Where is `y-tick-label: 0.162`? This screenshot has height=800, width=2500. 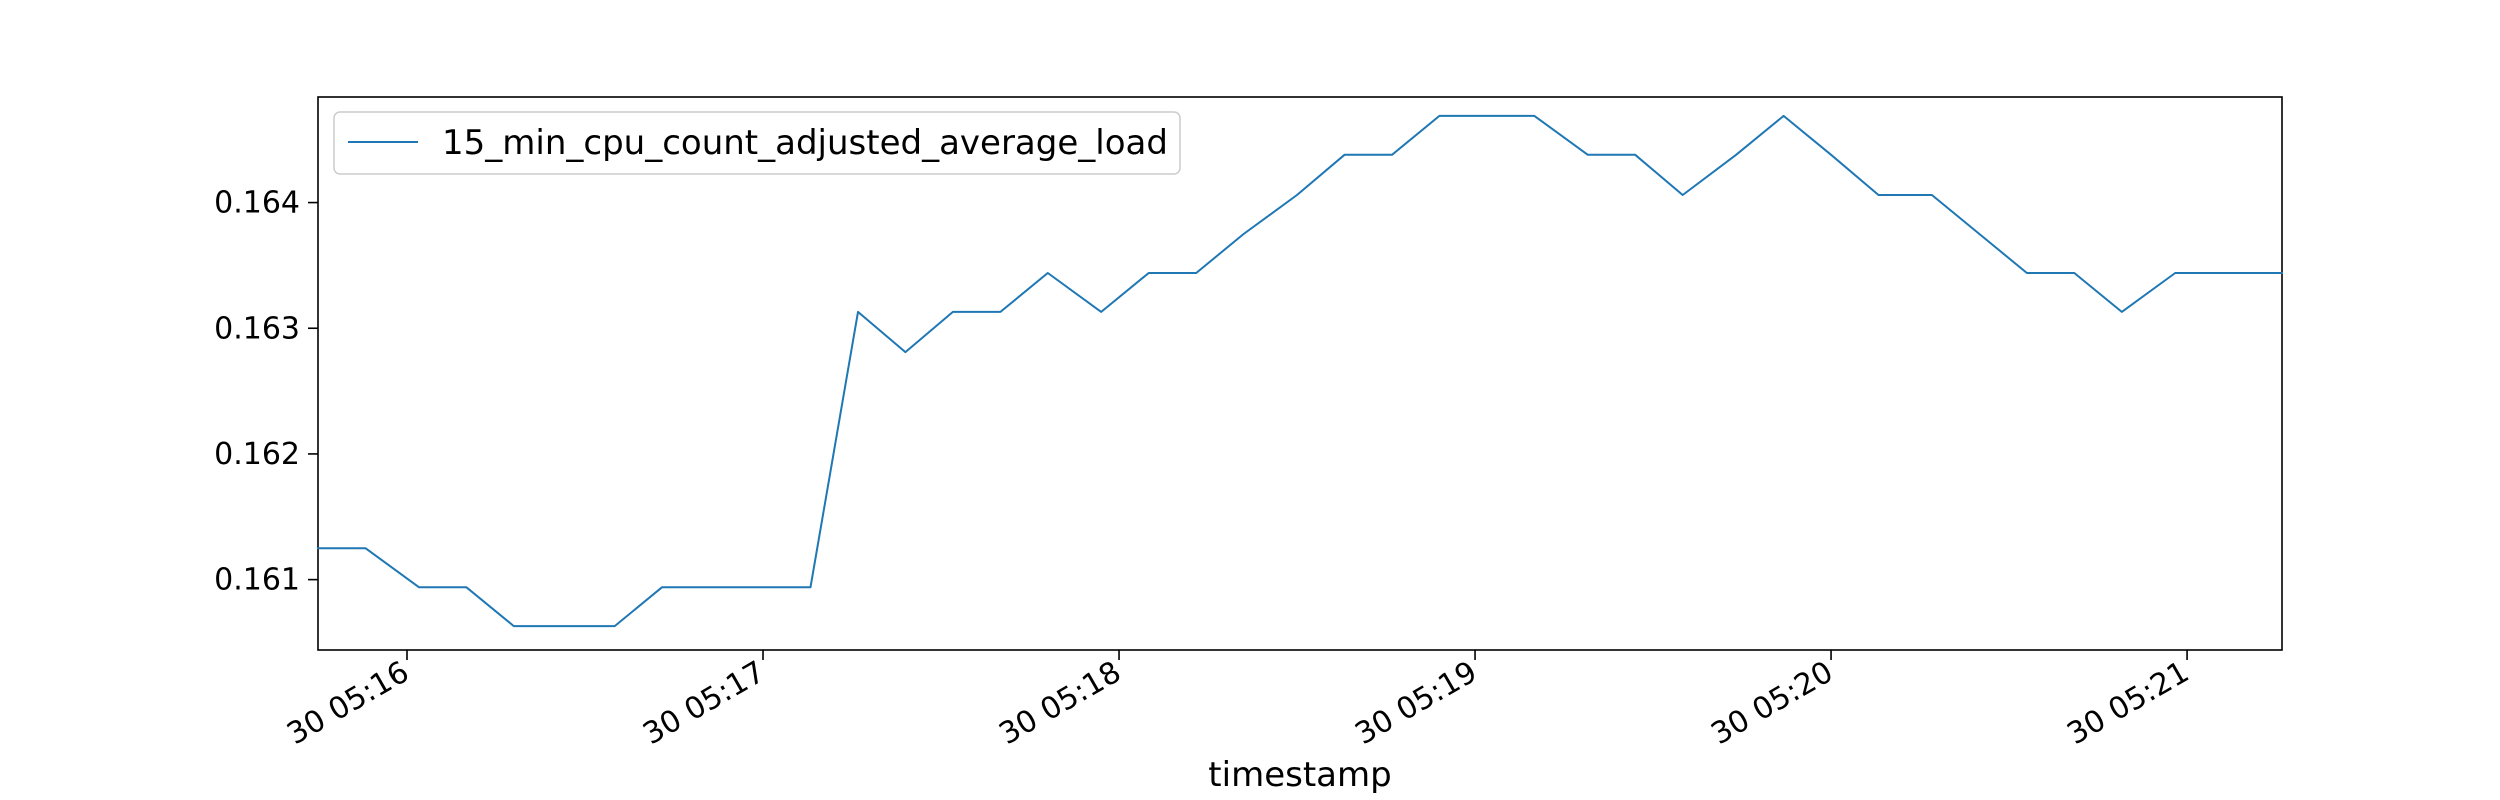 y-tick-label: 0.162 is located at coordinates (257, 454).